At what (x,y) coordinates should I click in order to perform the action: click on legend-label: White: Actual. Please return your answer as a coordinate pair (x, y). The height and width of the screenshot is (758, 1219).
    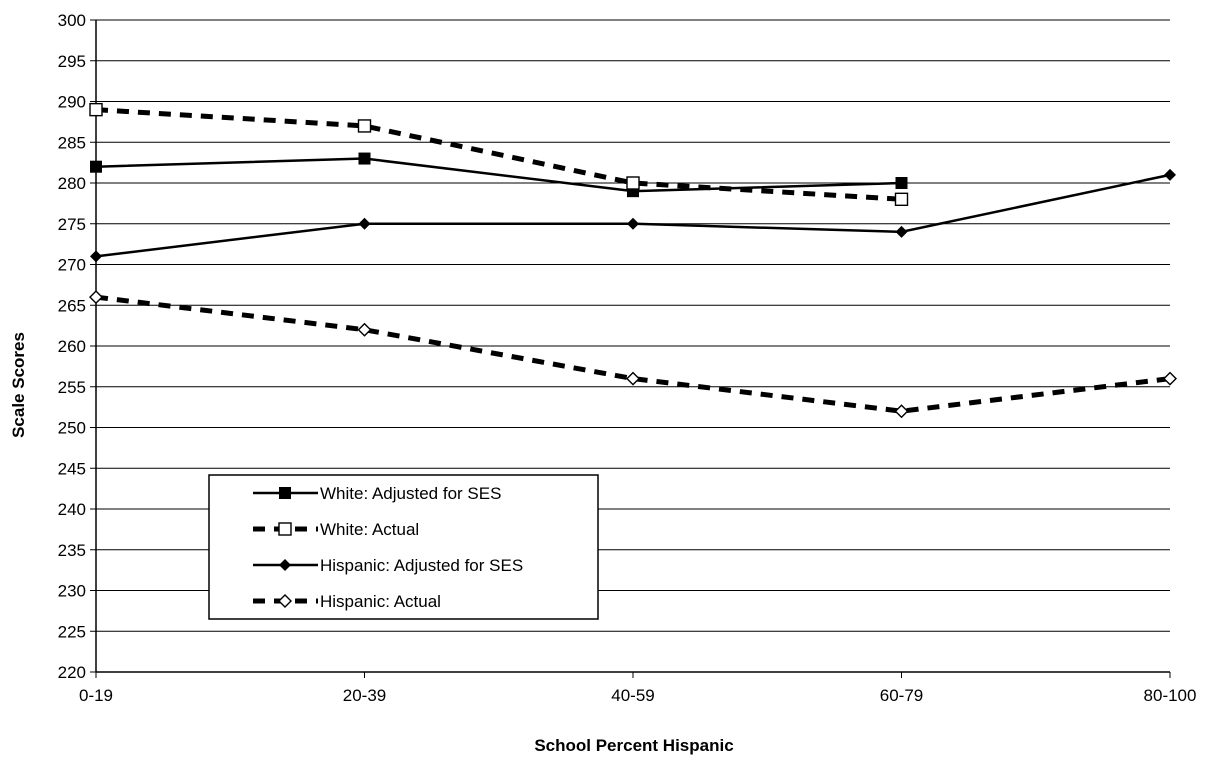
    Looking at the image, I should click on (369, 529).